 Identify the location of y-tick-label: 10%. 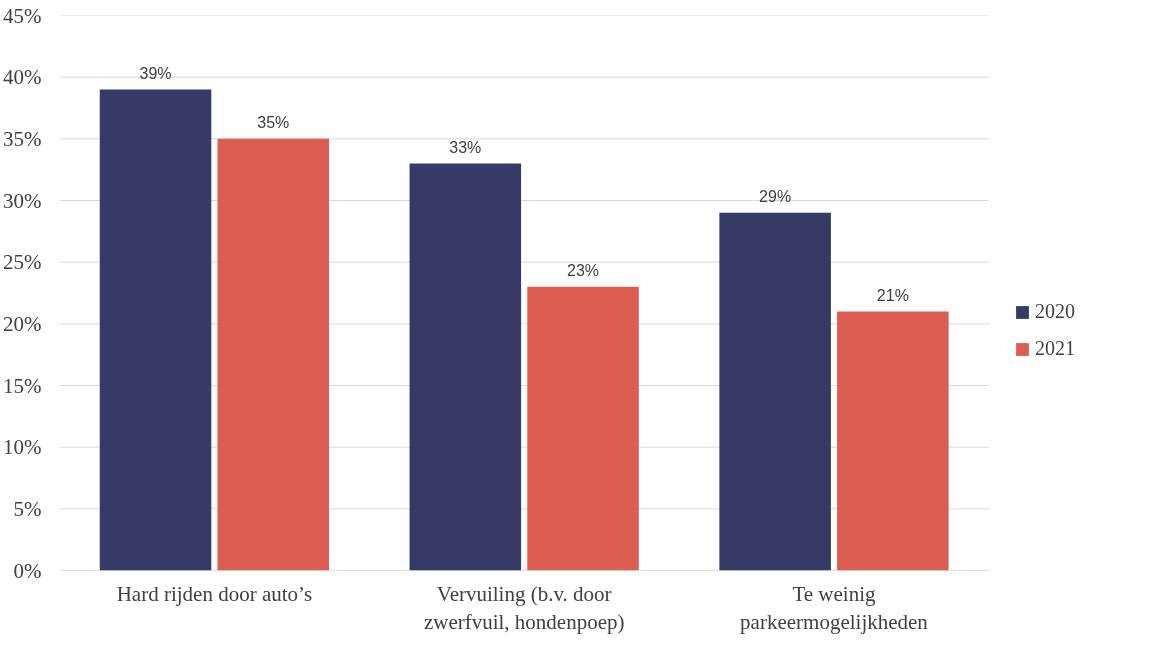
(22, 447).